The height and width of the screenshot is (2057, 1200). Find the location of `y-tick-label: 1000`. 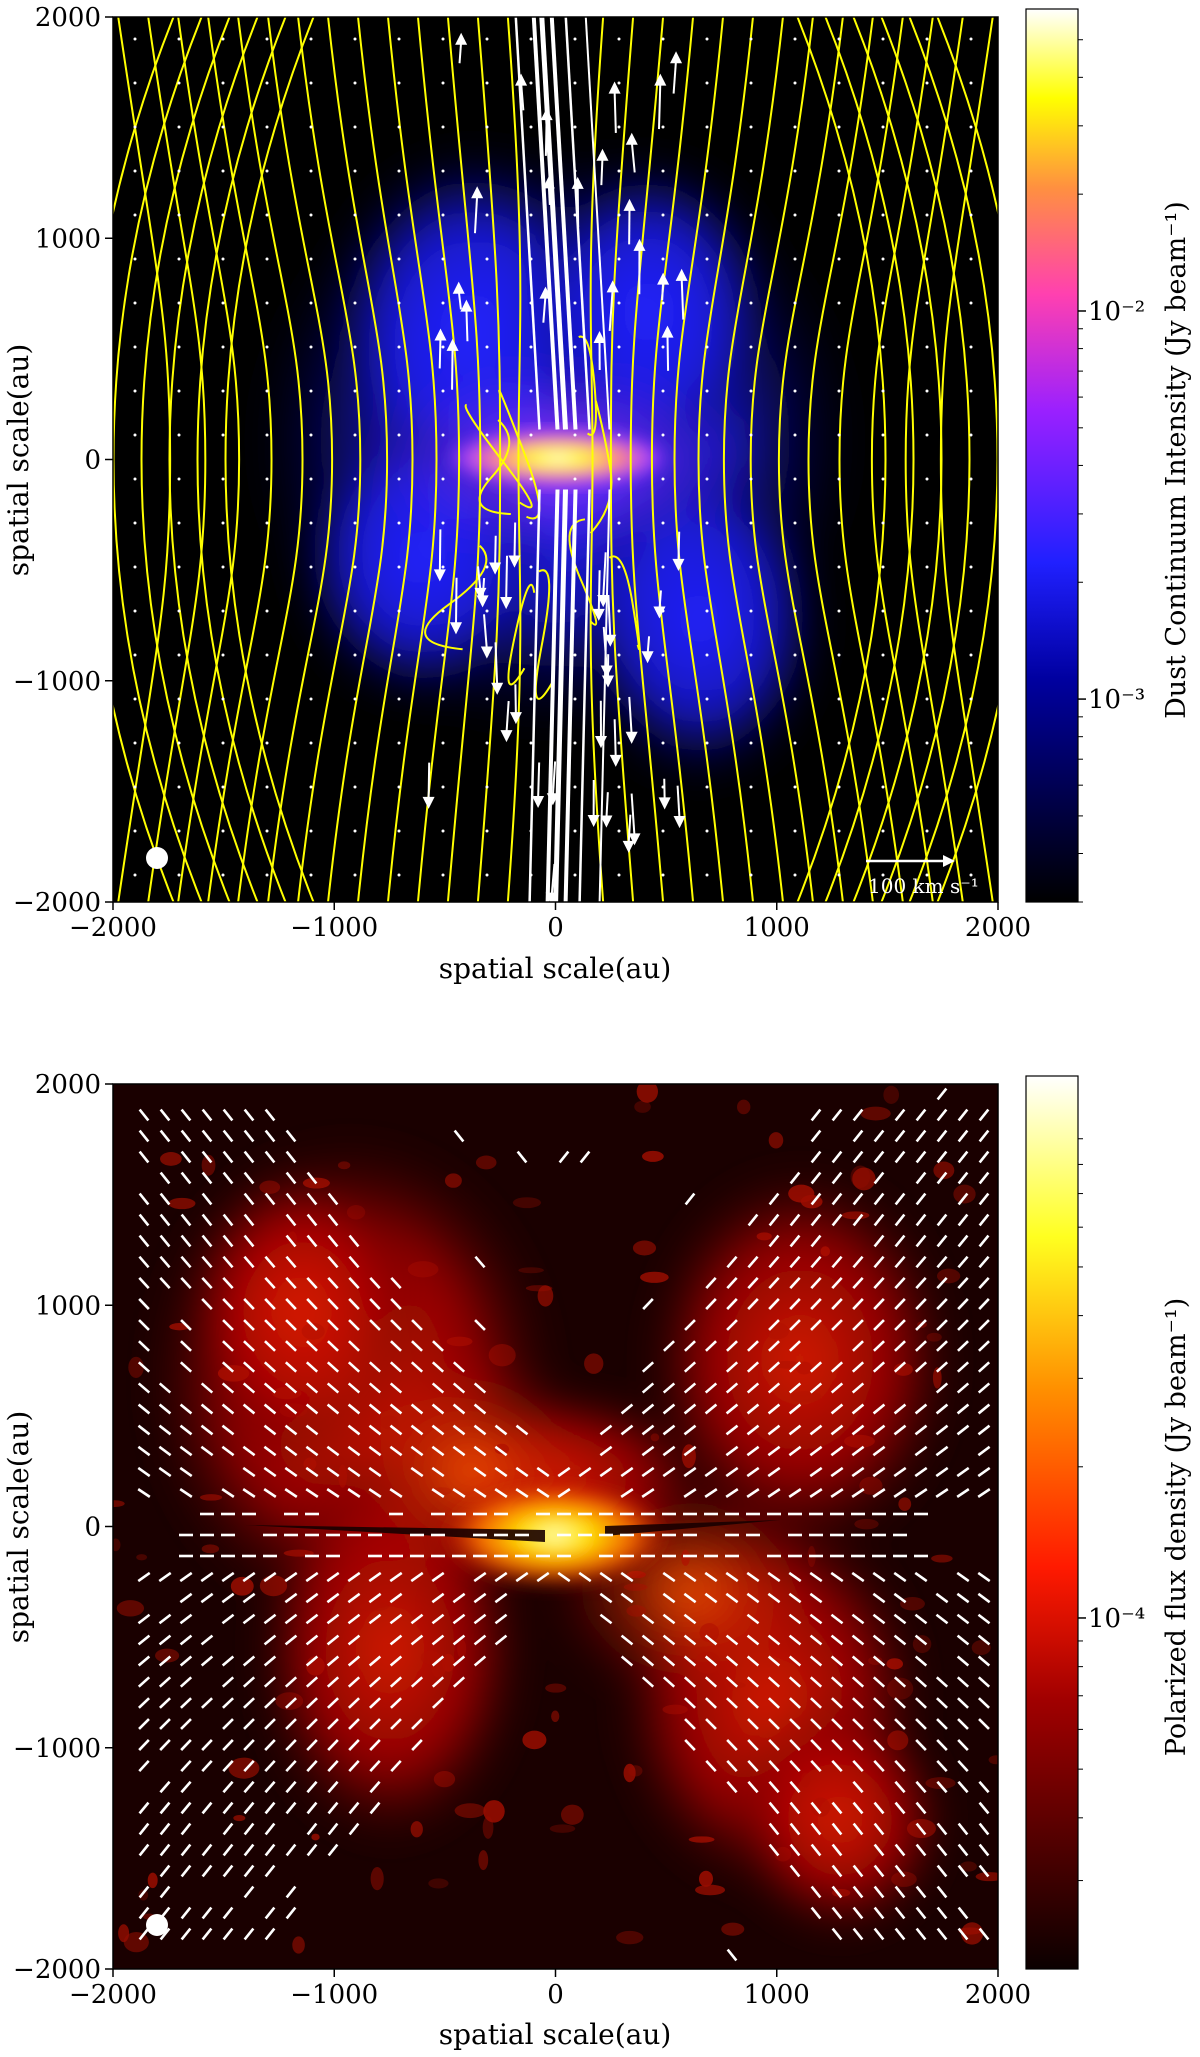

y-tick-label: 1000 is located at coordinates (68, 239).